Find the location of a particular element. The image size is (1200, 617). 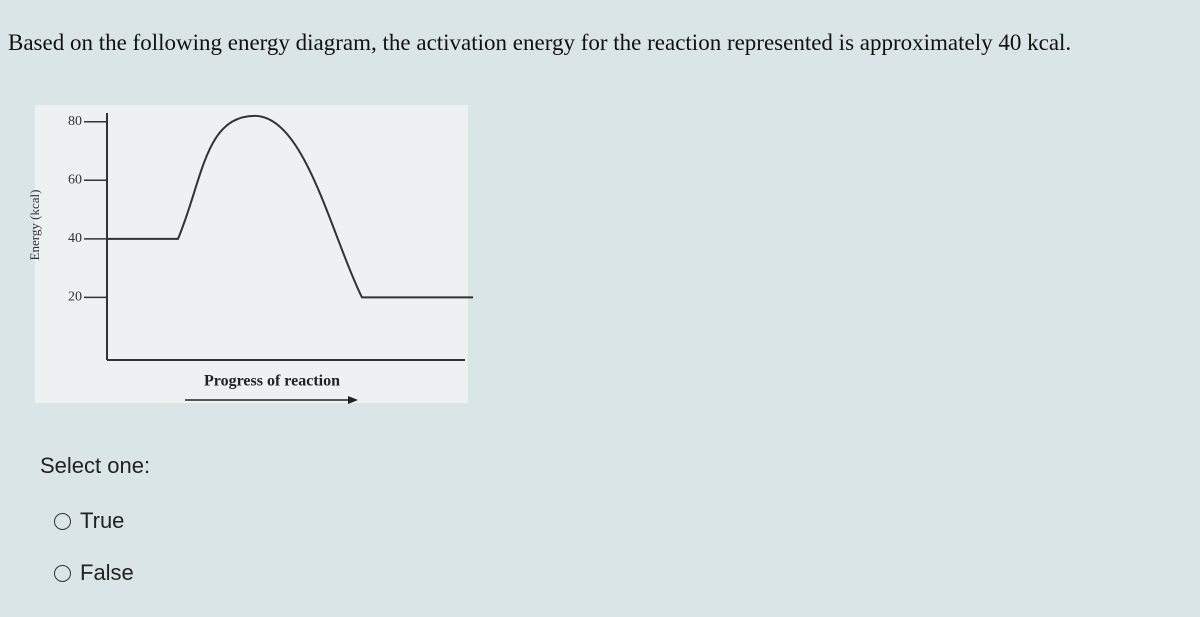

arrow-head is located at coordinates (353, 400).